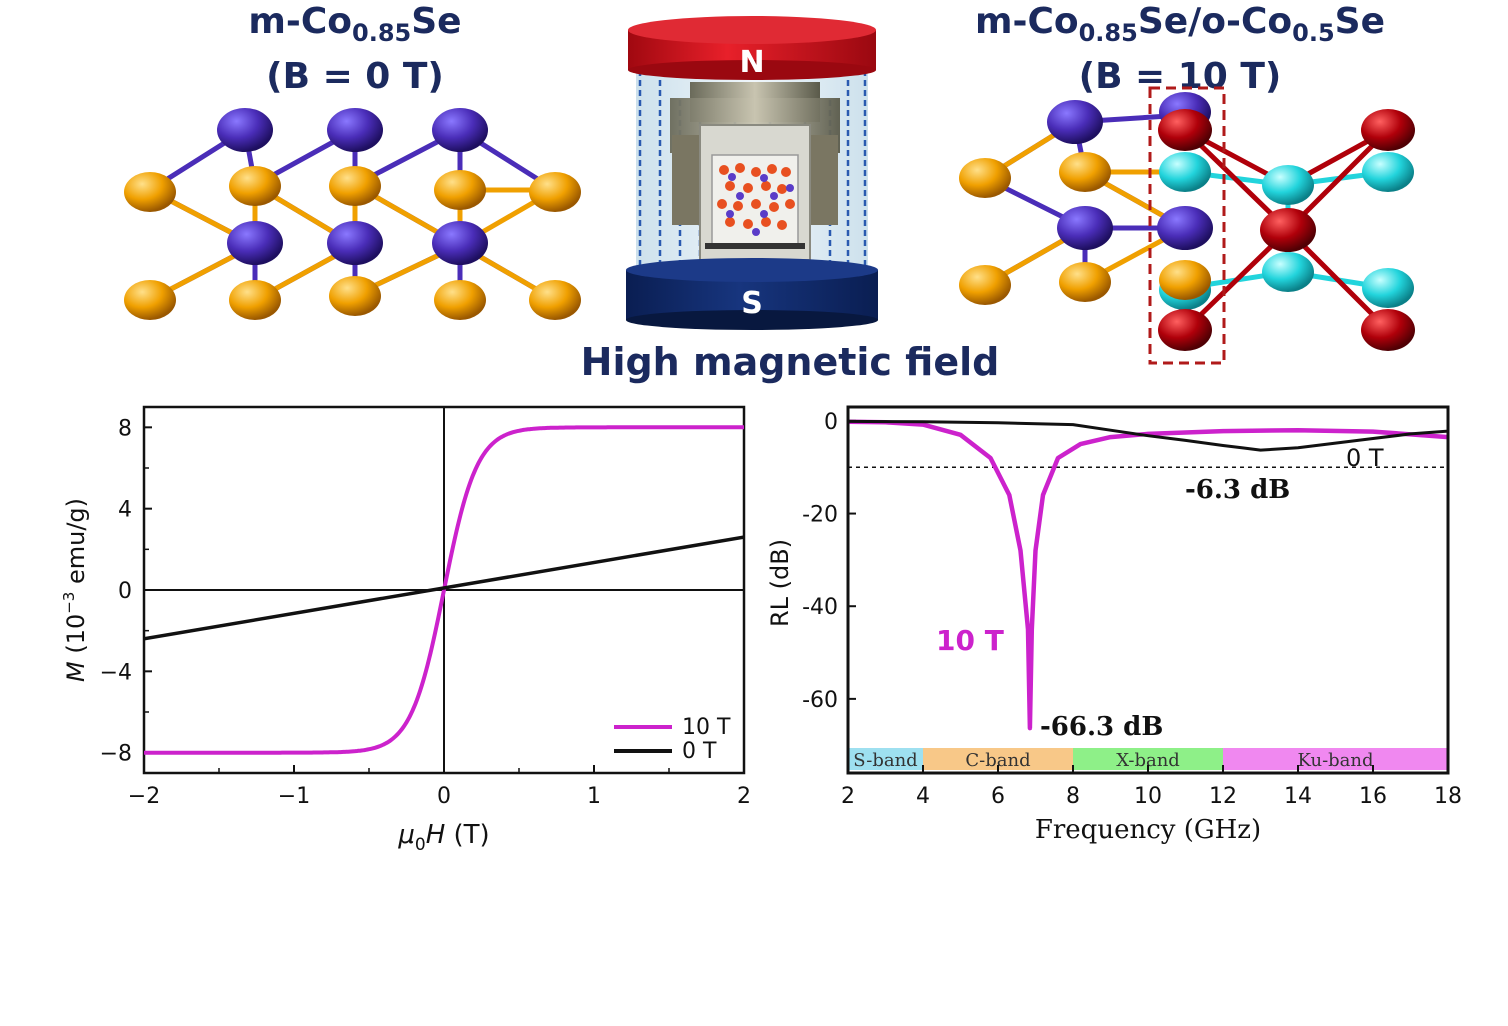 This screenshot has width=1508, height=1026. I want to click on magnetization-x-axis-label: μ0H (T), so click(443, 837).